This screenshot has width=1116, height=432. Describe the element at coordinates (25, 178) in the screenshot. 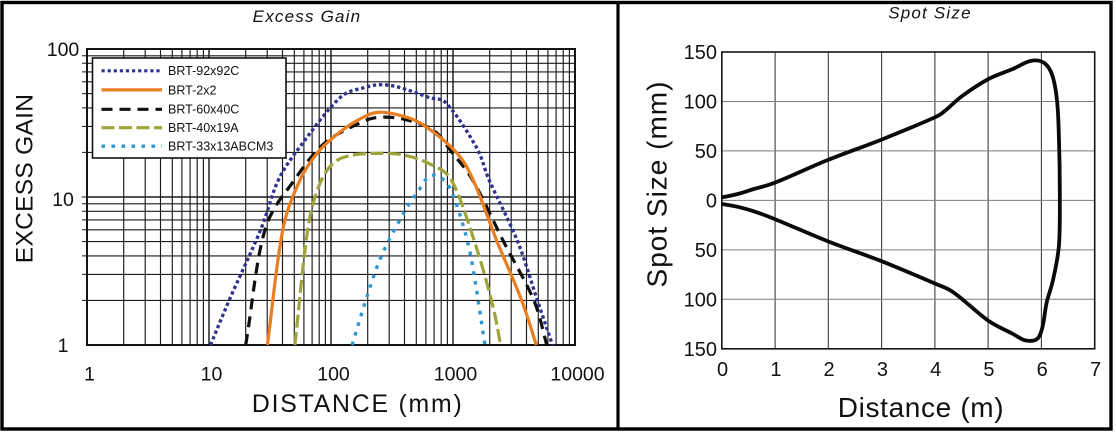

I see `svg-text: EXCESS GAIN` at that location.